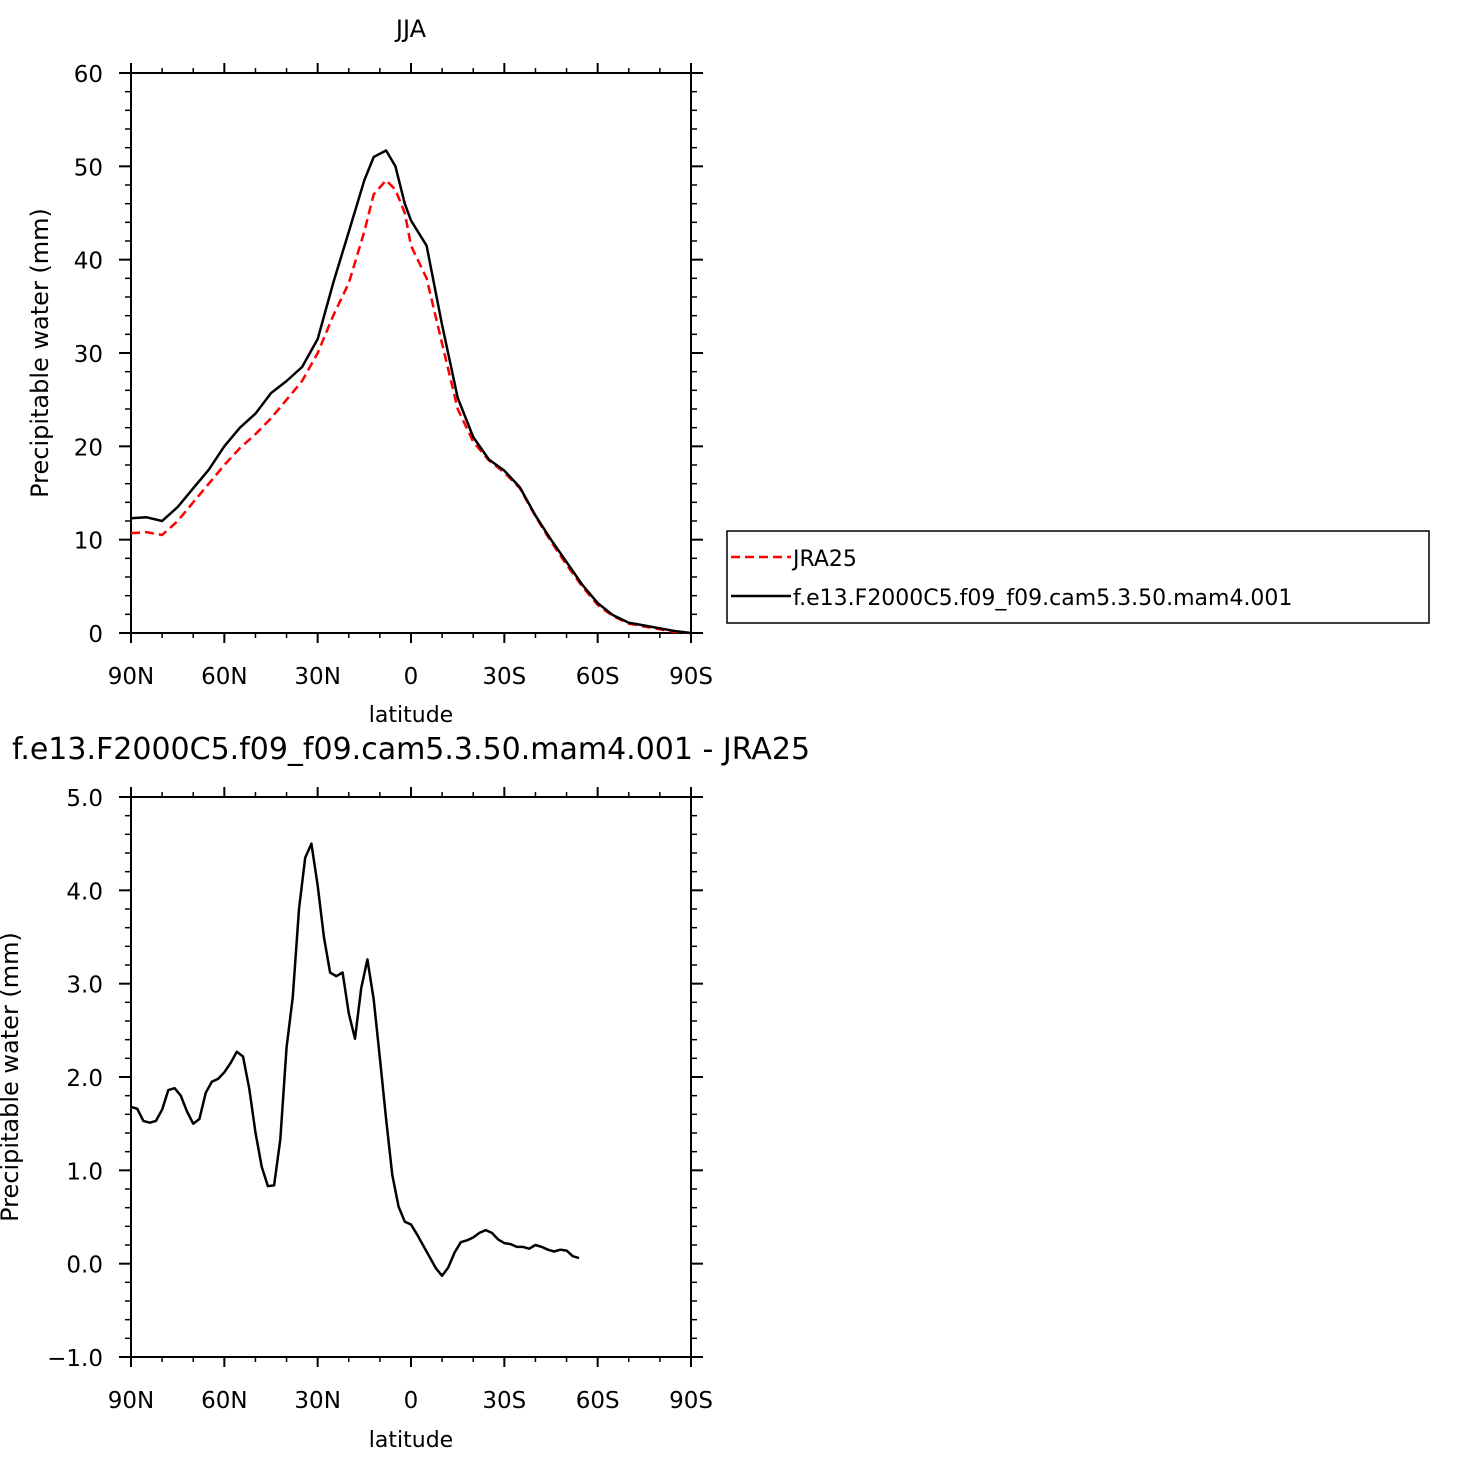 Image resolution: width=1458 pixels, height=1458 pixels. What do you see at coordinates (411, 677) in the screenshot?
I see `top-x-tick-label: 0` at bounding box center [411, 677].